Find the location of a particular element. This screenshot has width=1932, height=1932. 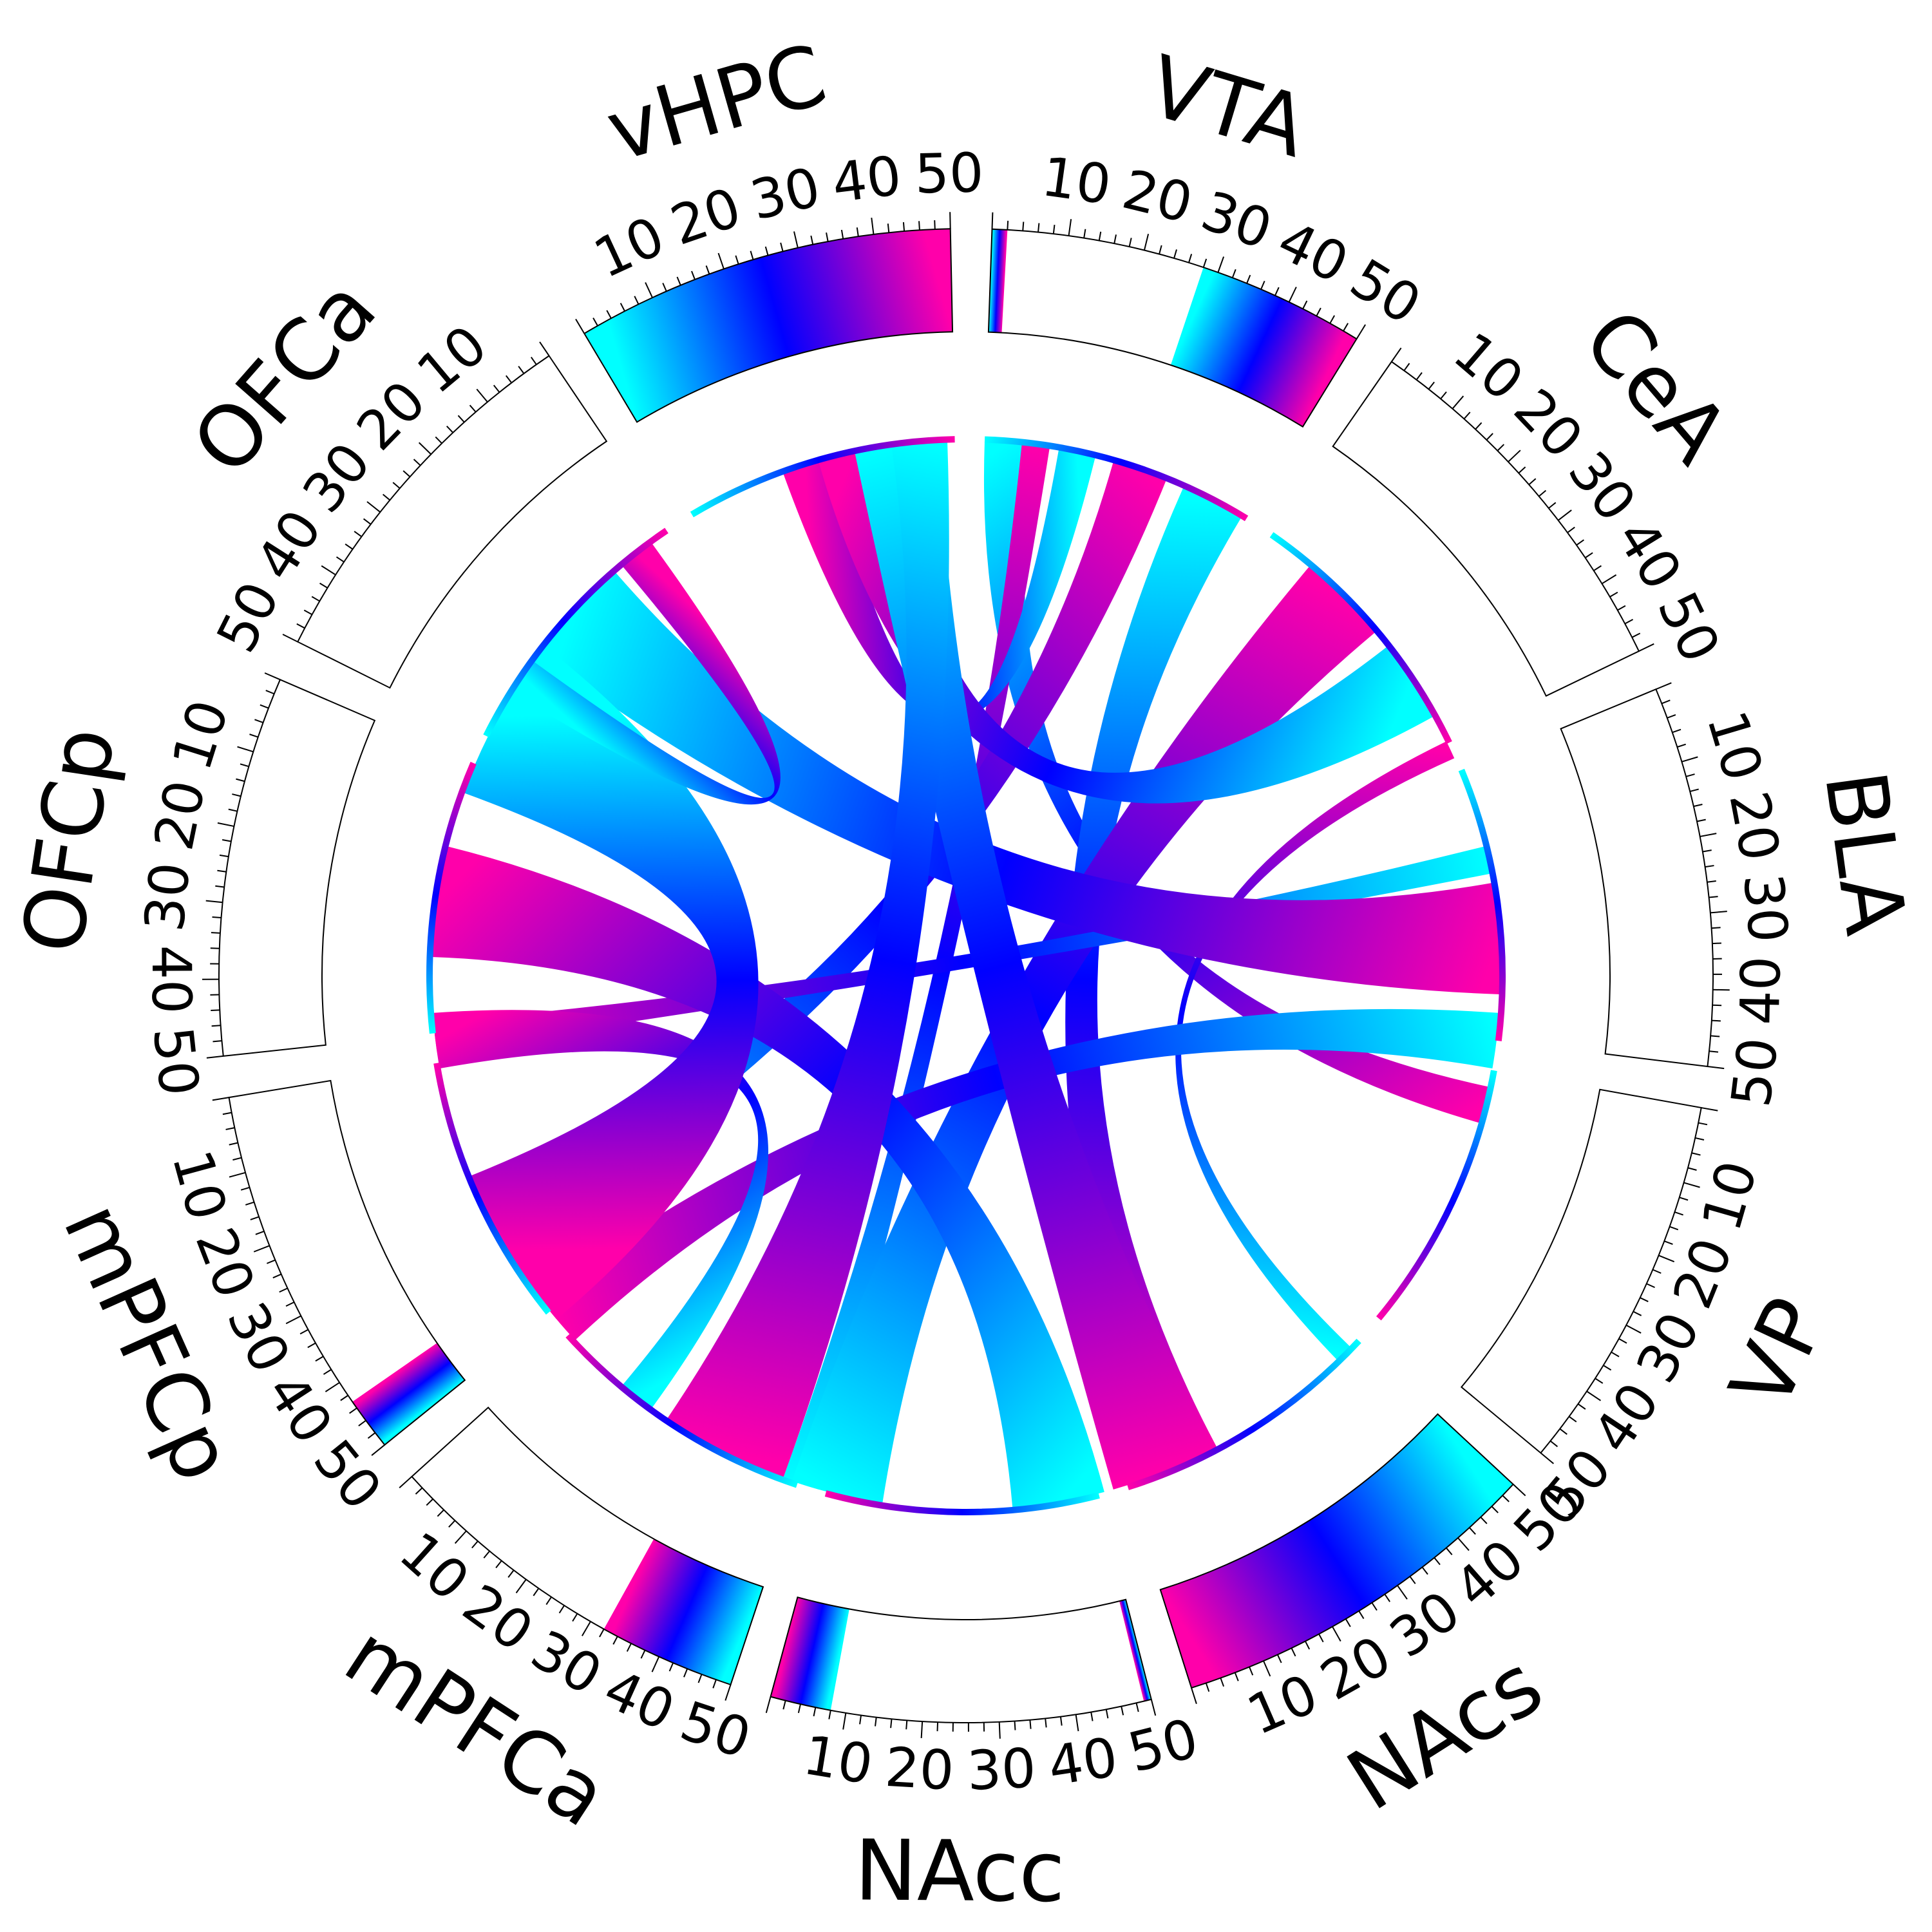

region-label-BLA: BLA is located at coordinates (1865, 852).